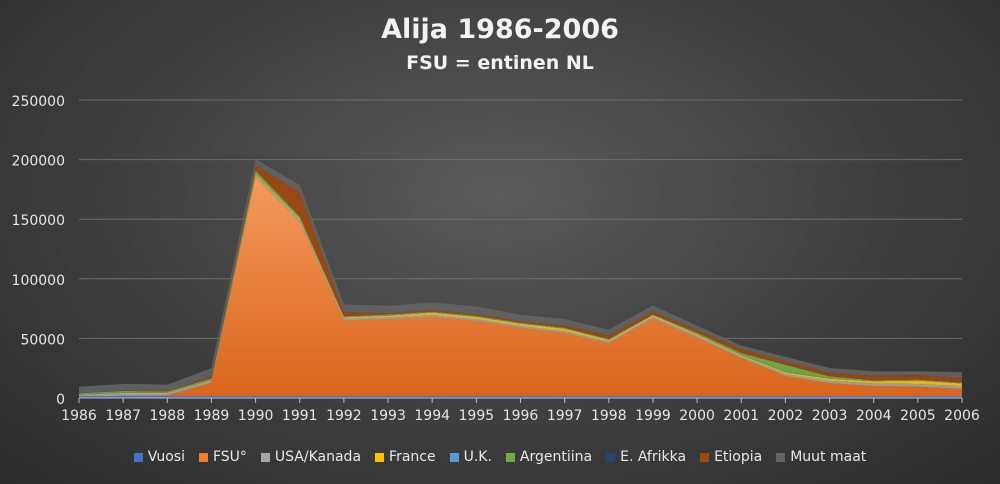  What do you see at coordinates (828, 457) in the screenshot?
I see `legend-label: Muut maat` at bounding box center [828, 457].